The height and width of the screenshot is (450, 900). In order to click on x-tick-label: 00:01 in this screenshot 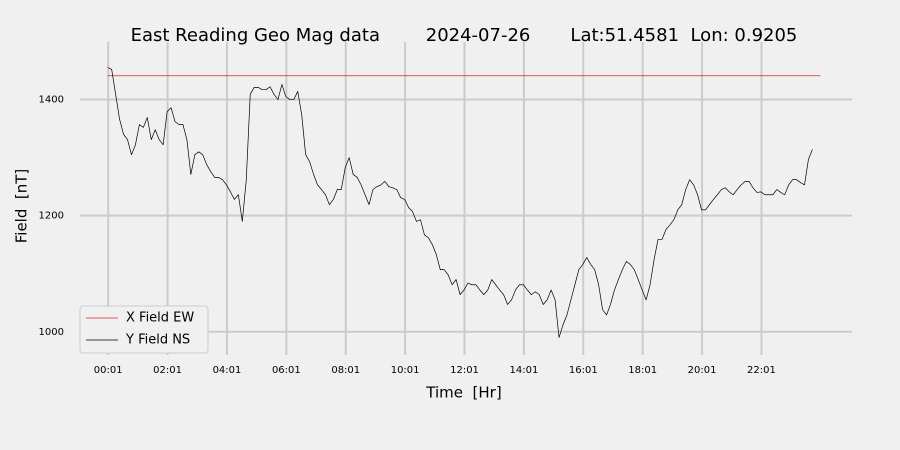, I will do `click(108, 370)`.